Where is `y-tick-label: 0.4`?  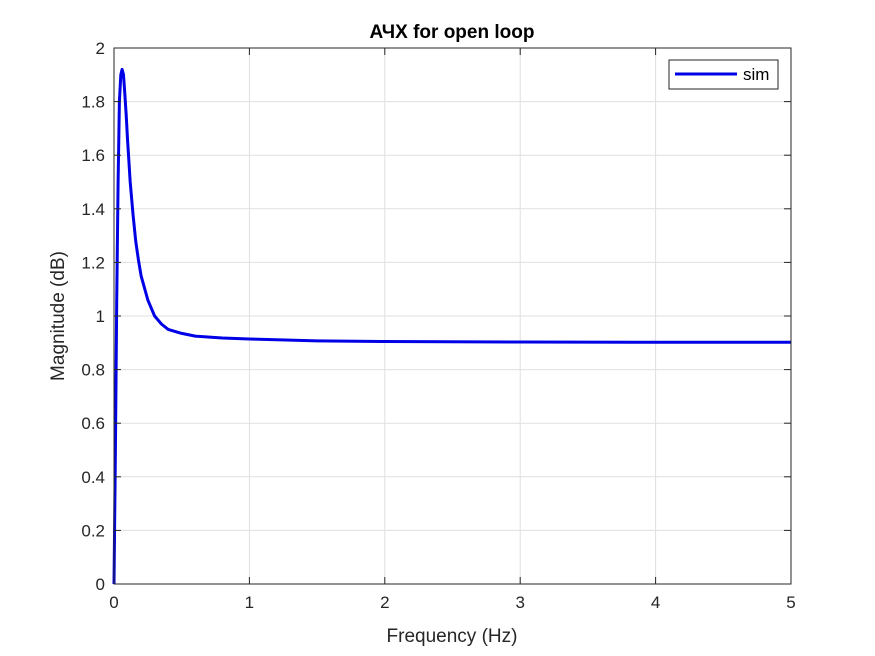 y-tick-label: 0.4 is located at coordinates (93, 477).